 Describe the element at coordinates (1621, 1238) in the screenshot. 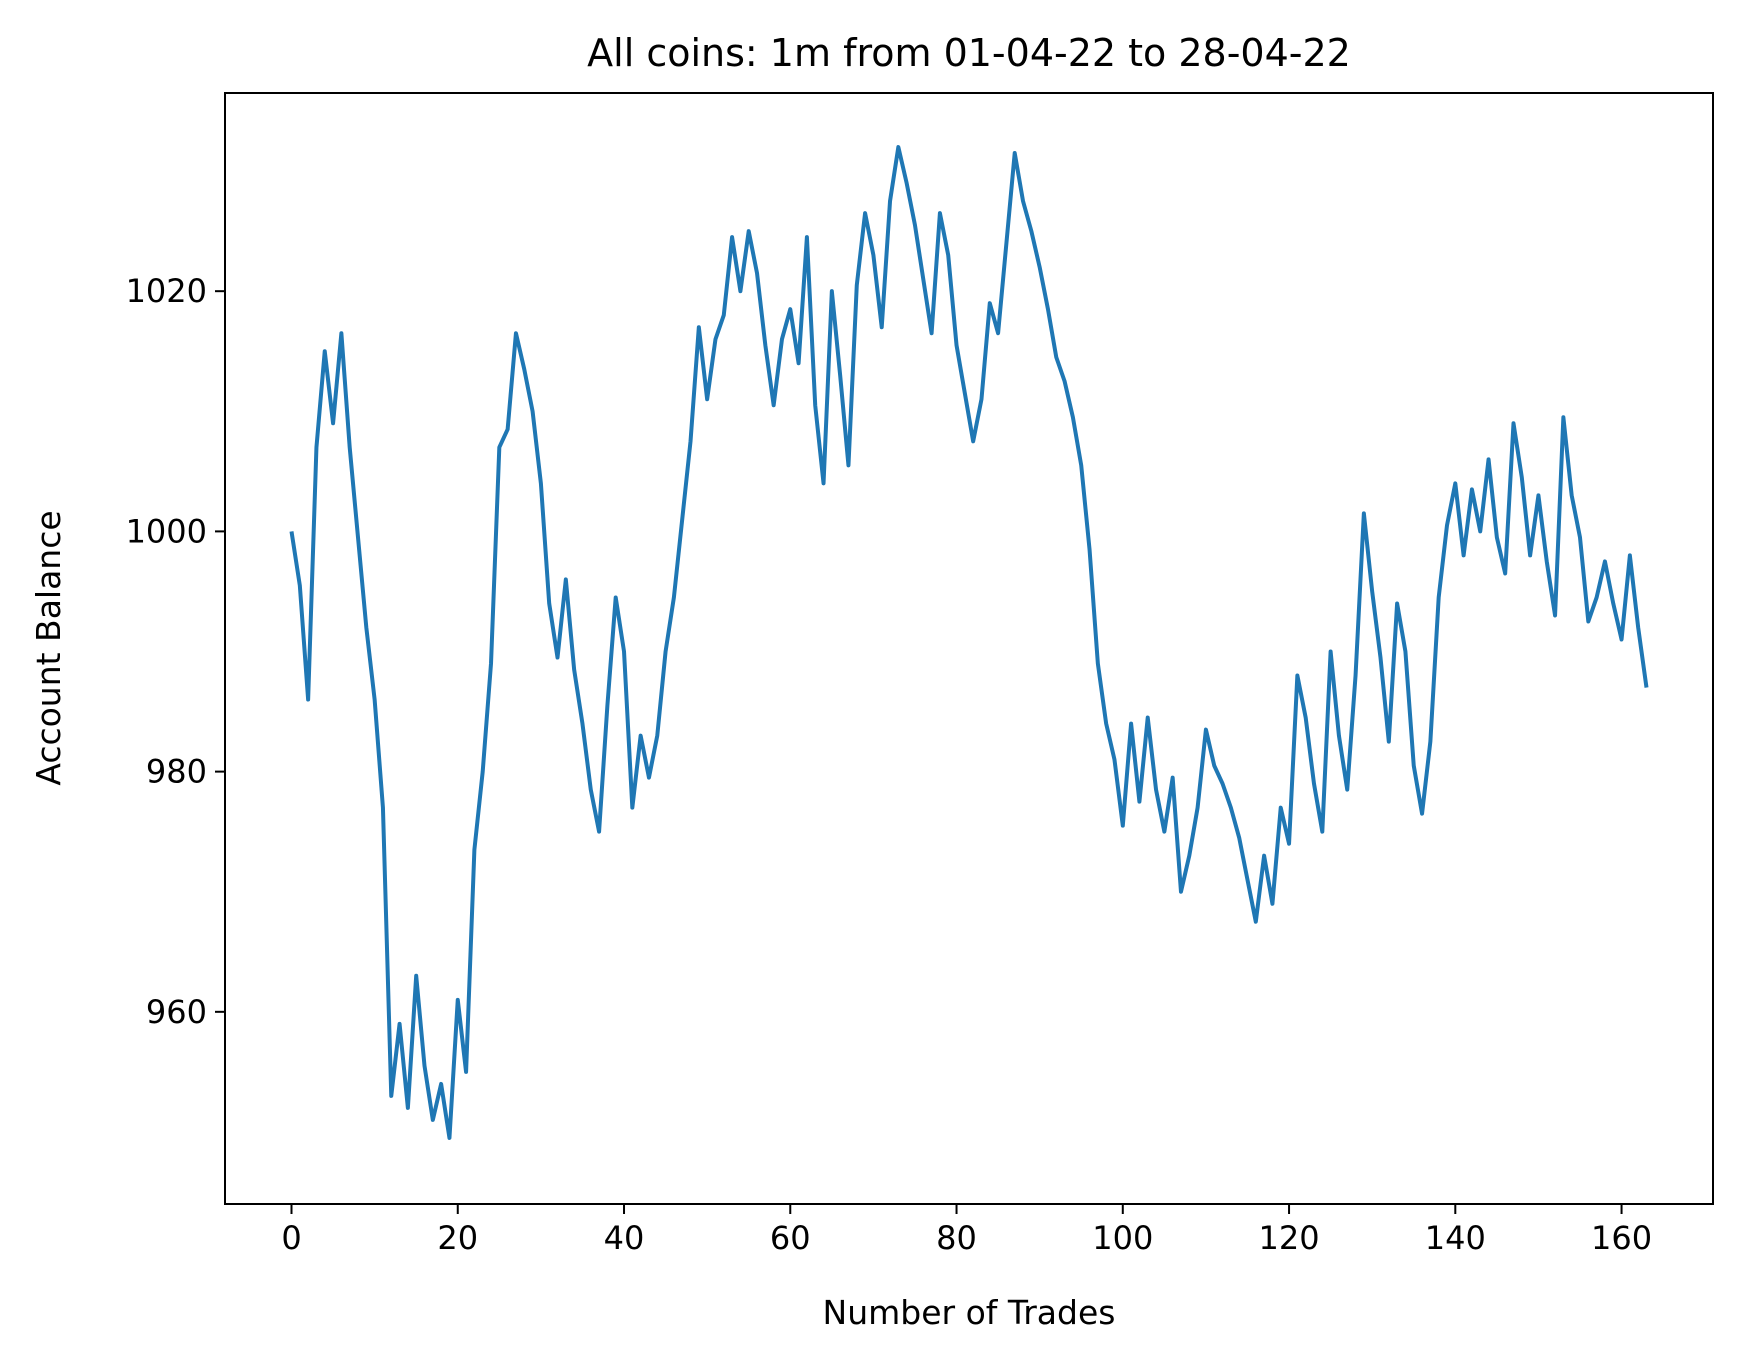

I see `x-tick-label: 160` at that location.